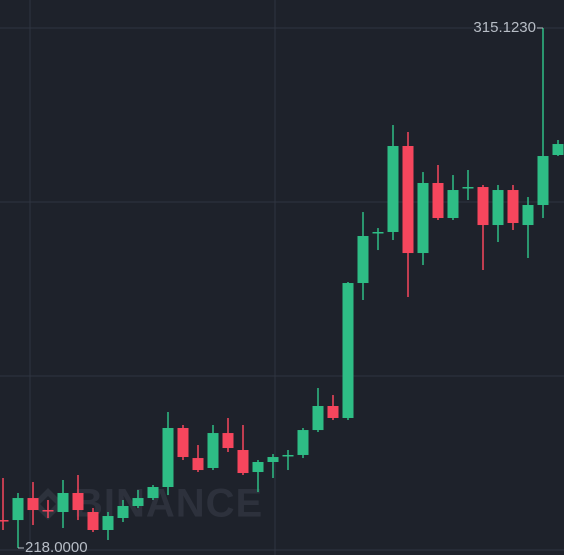 This screenshot has width=564, height=555. Describe the element at coordinates (48, 504) in the screenshot. I see `watermark-logo` at that location.